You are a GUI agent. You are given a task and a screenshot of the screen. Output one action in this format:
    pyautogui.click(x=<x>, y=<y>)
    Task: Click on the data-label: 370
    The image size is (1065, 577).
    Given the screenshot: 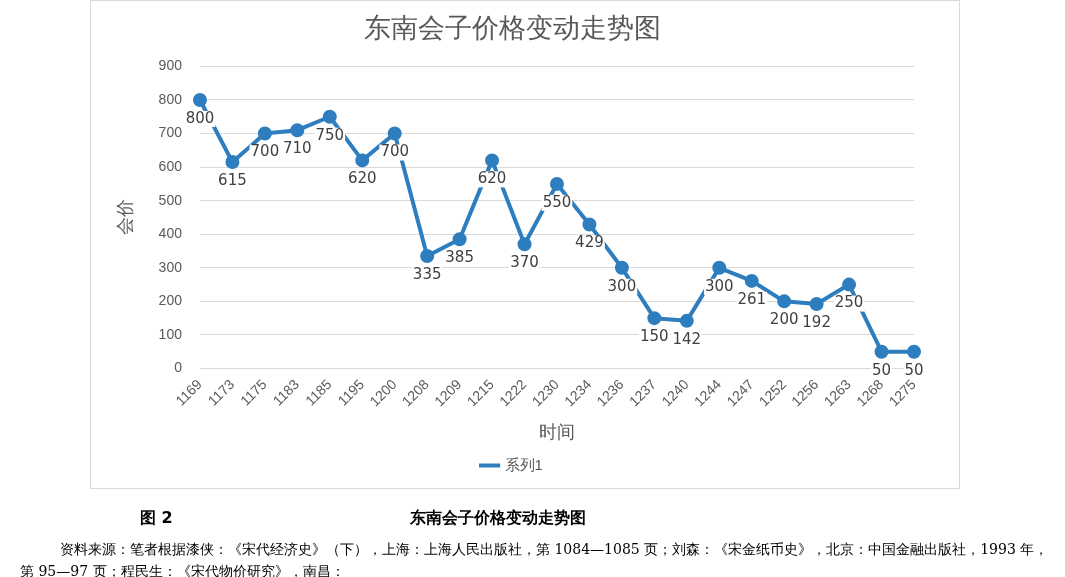 What is the action you would take?
    pyautogui.click(x=524, y=262)
    